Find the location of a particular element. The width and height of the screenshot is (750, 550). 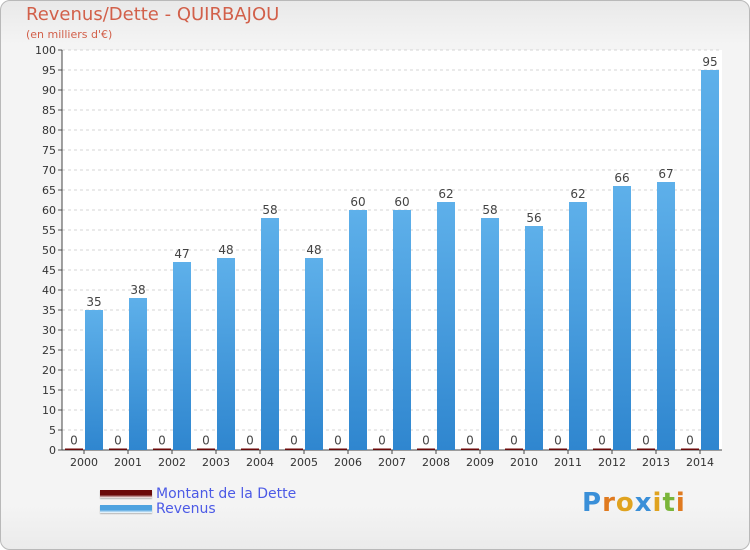

x-tick-label: 2001 is located at coordinates (128, 462).